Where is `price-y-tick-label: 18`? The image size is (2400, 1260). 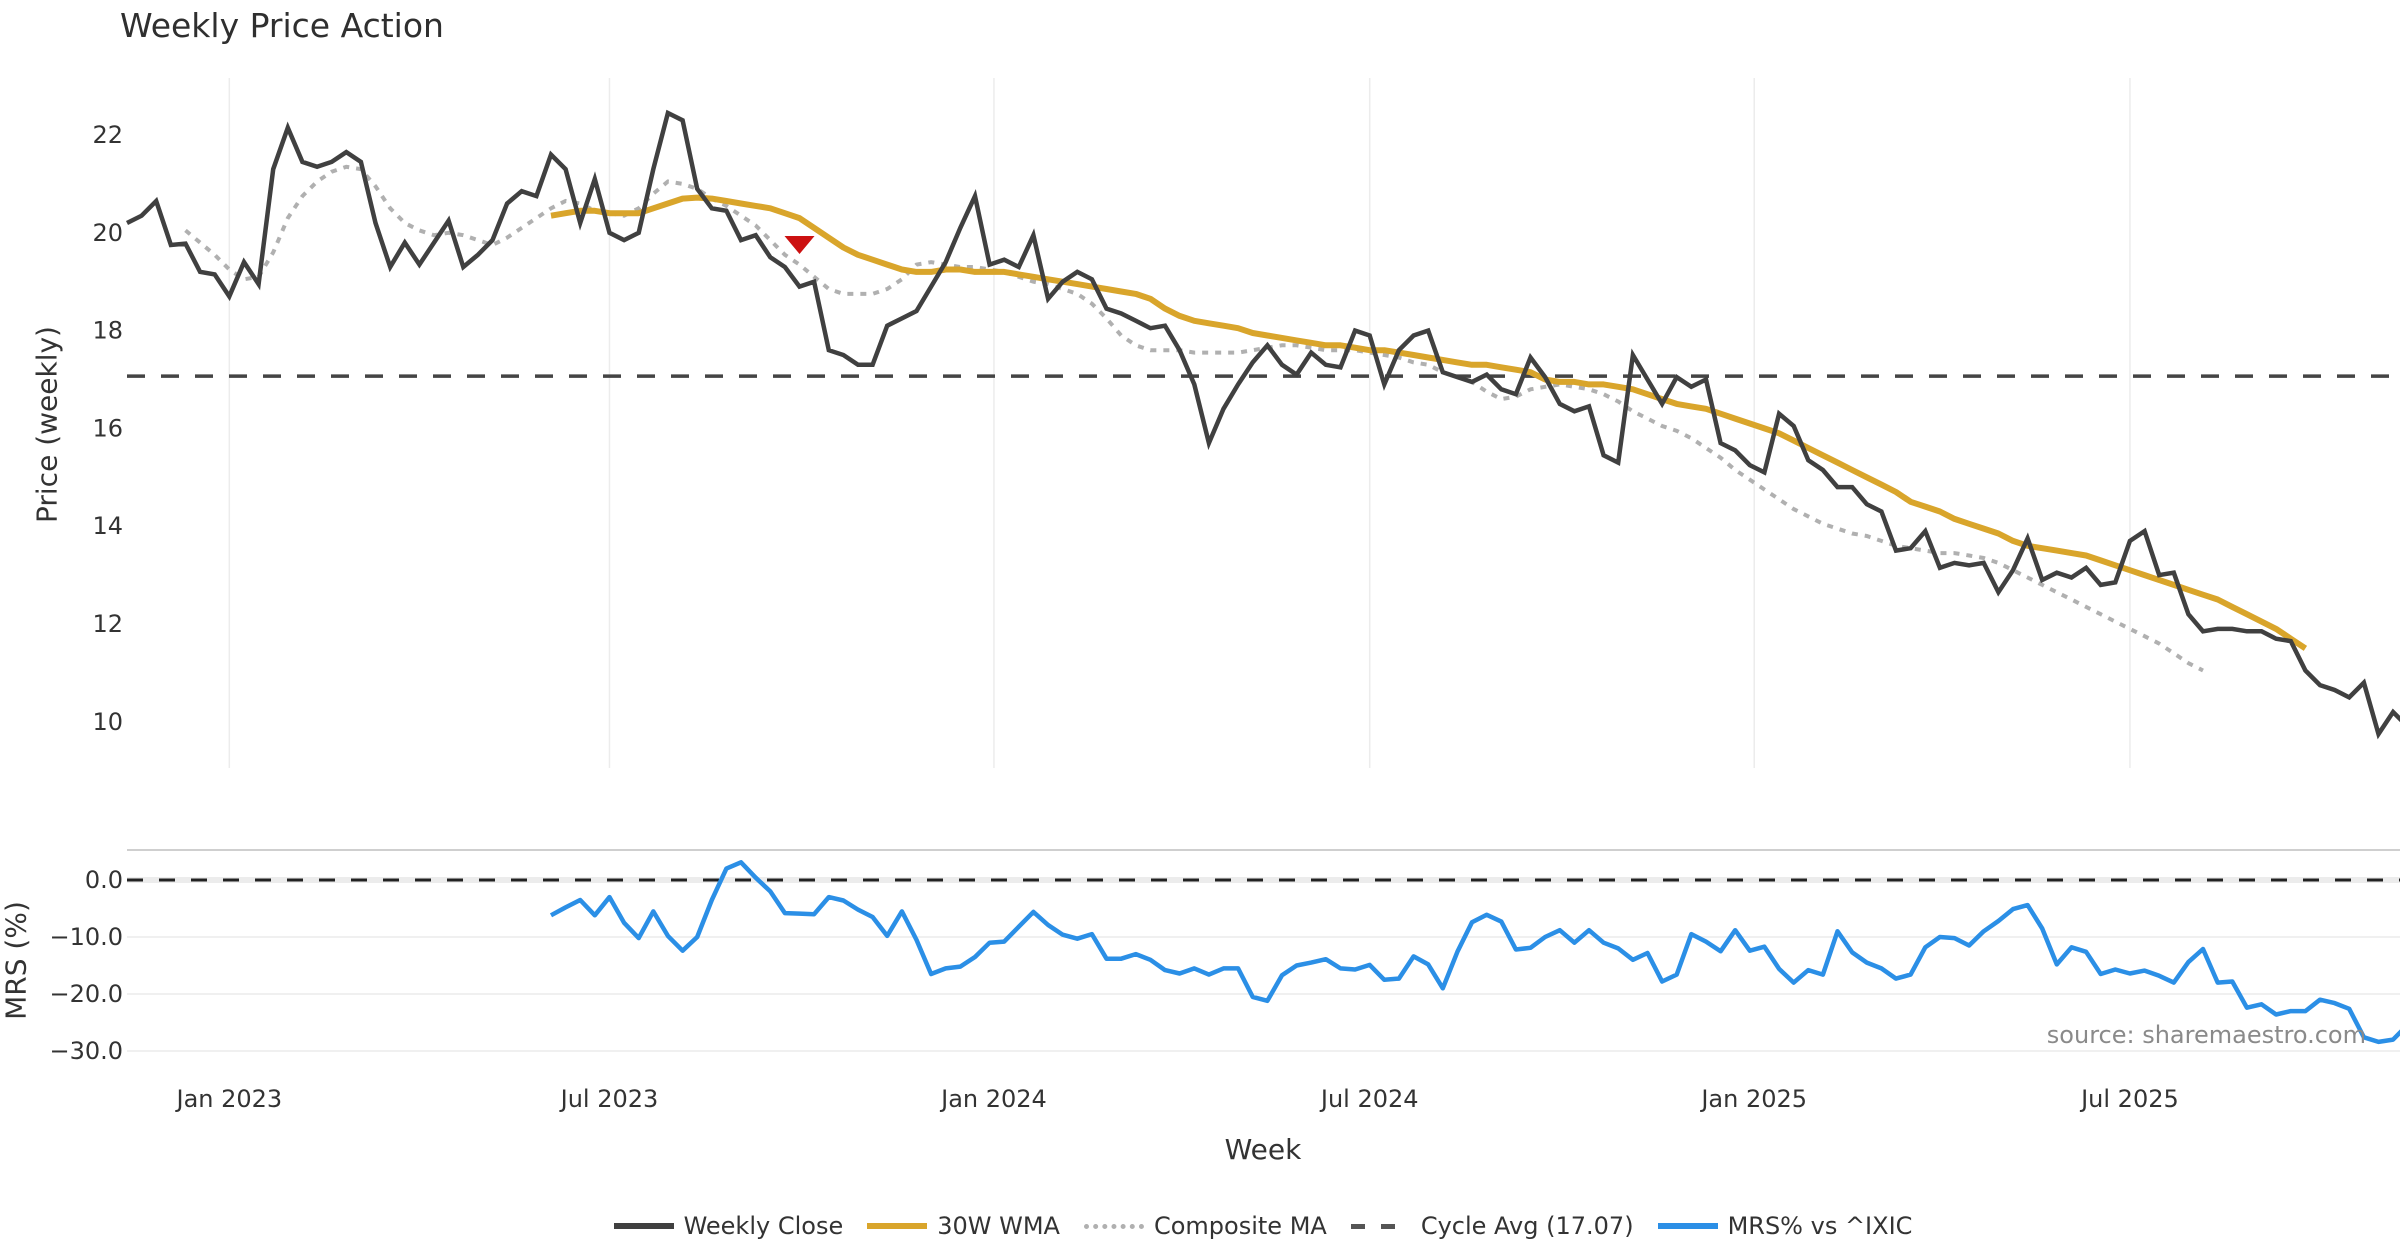
price-y-tick-label: 18 is located at coordinates (107, 331).